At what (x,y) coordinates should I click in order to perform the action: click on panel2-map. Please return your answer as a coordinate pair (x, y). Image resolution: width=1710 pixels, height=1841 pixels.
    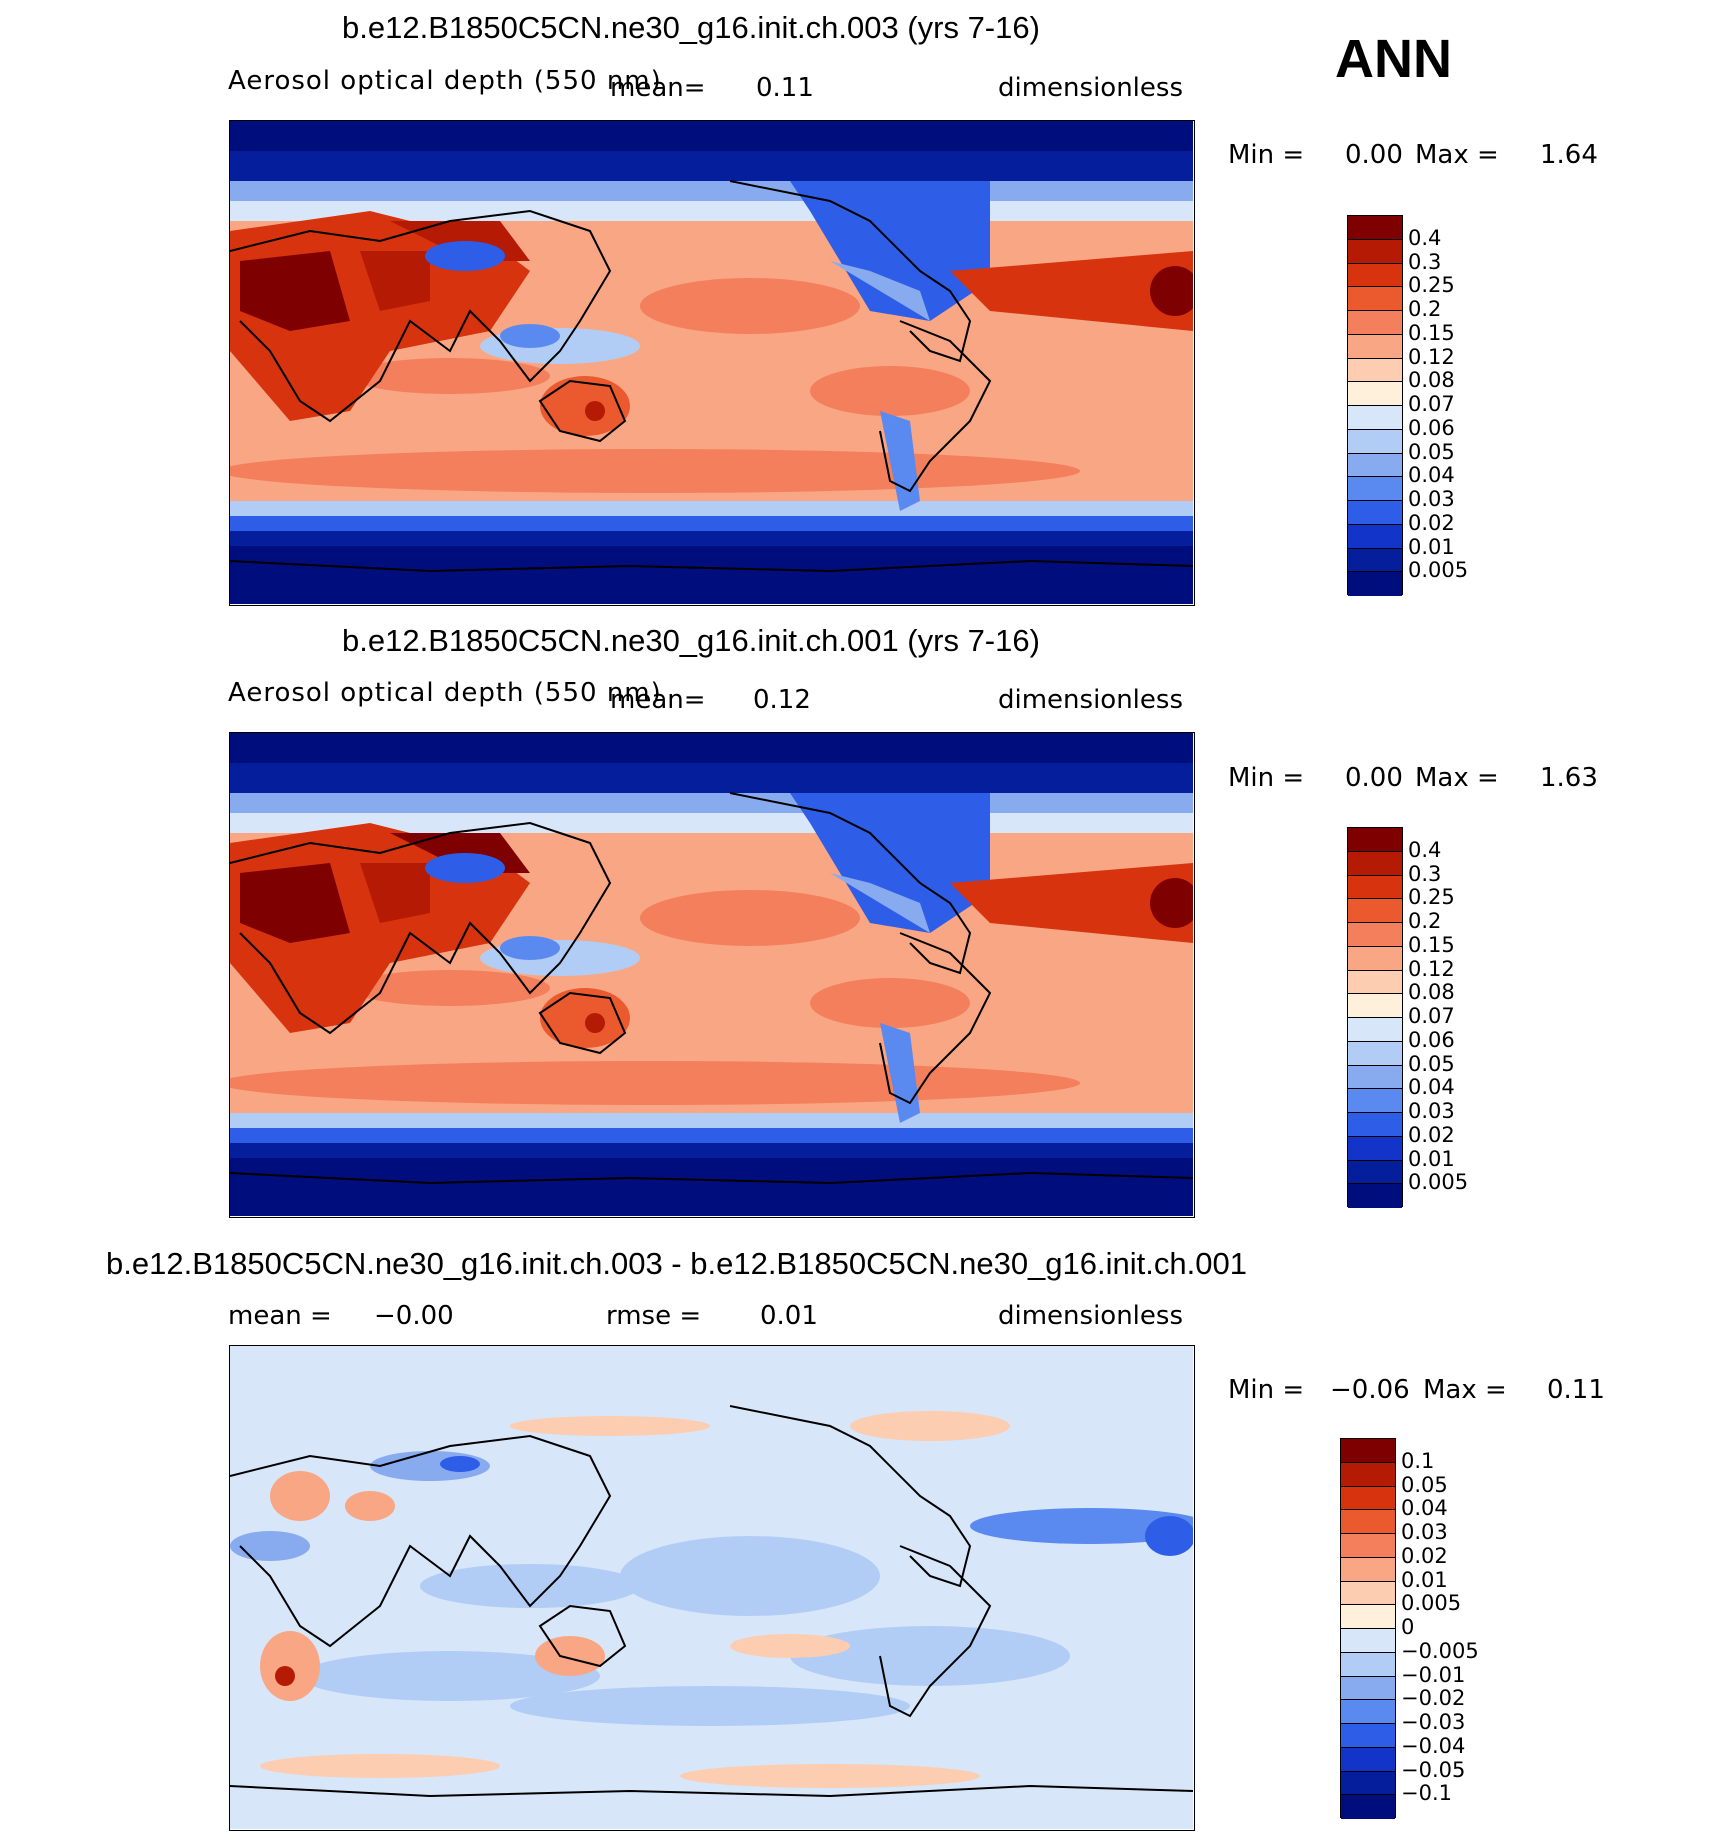
    Looking at the image, I should click on (712, 975).